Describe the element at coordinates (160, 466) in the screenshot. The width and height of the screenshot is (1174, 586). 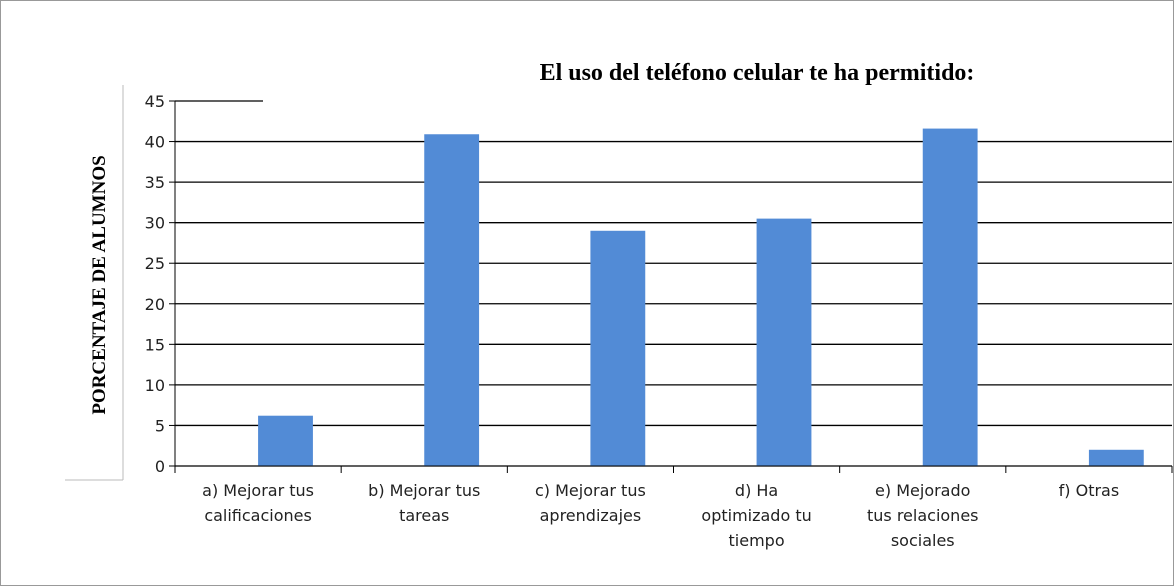
I see `y-tick-label: 0` at that location.